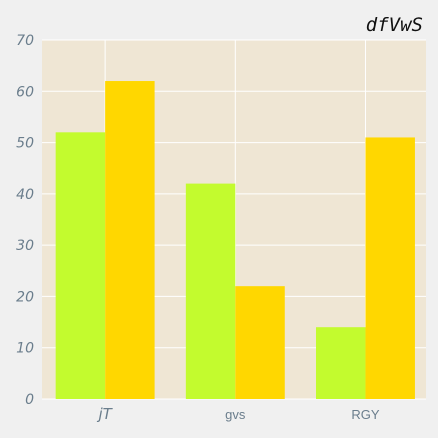 This screenshot has height=438, width=438. I want to click on bar-series-1-RGY, so click(341, 363).